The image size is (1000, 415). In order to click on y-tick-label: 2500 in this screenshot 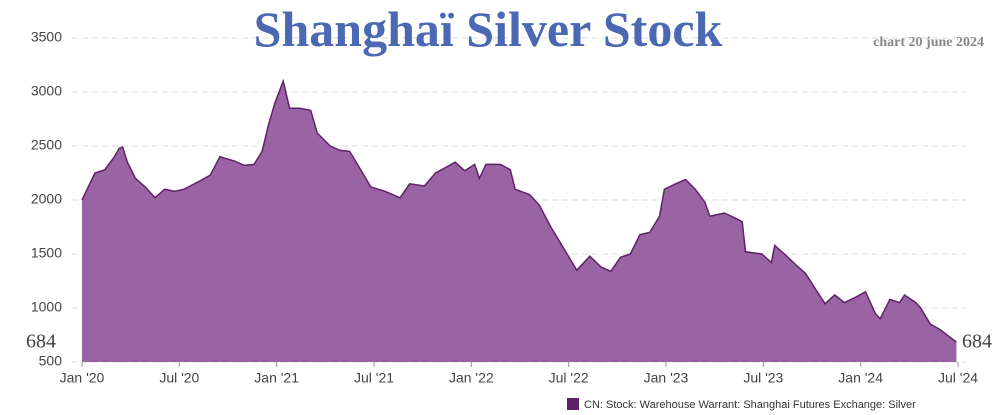, I will do `click(46, 145)`.